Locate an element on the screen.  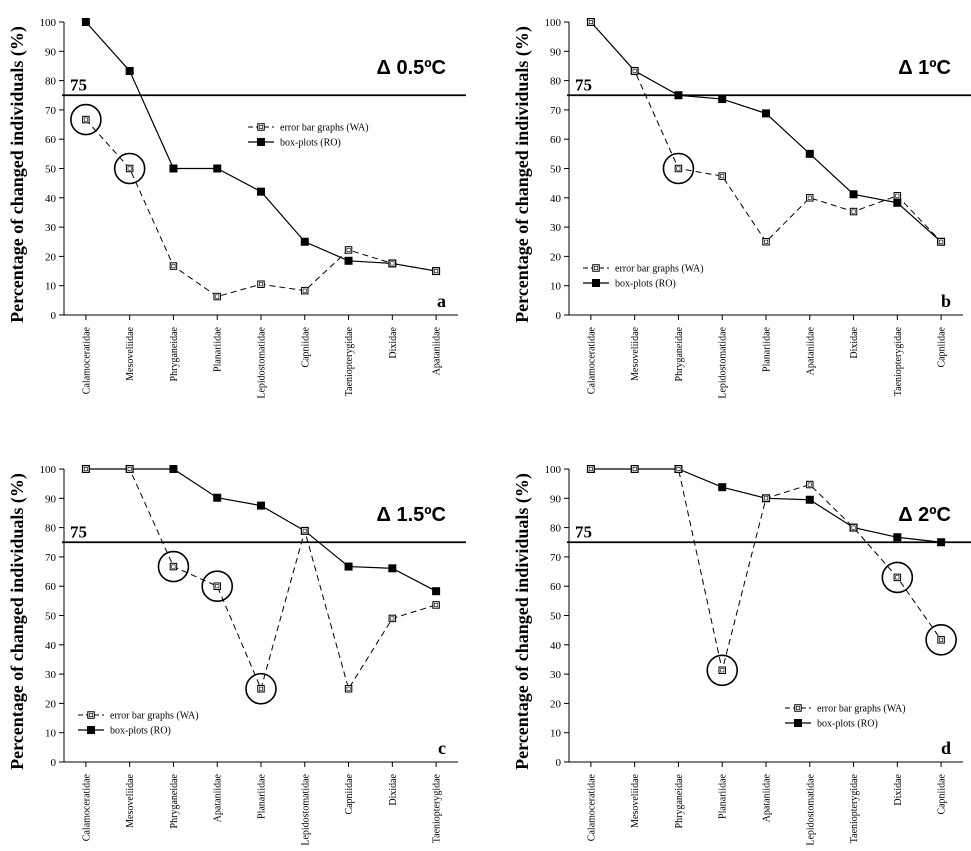
panel-letter: c is located at coordinates (442, 748).